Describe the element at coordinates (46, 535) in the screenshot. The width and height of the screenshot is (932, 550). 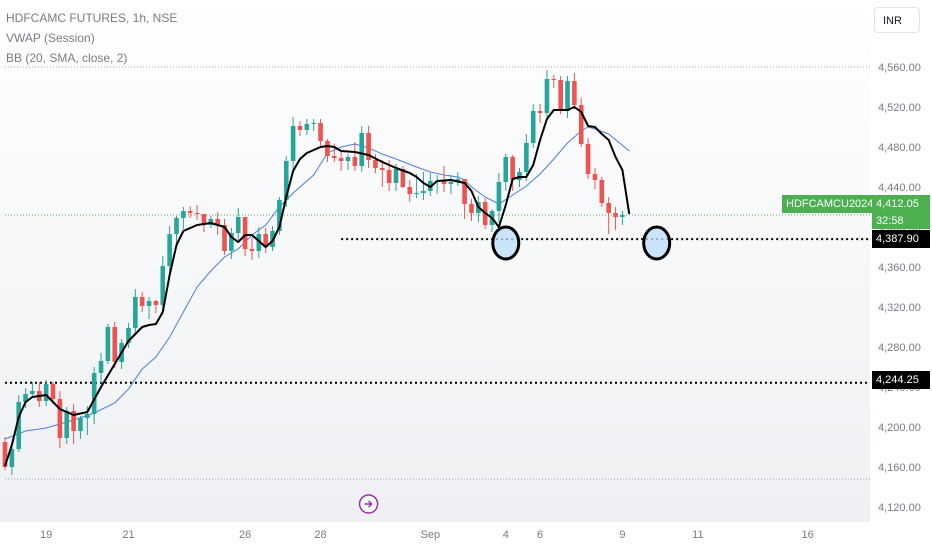
I see `x-tick-label: 19` at that location.